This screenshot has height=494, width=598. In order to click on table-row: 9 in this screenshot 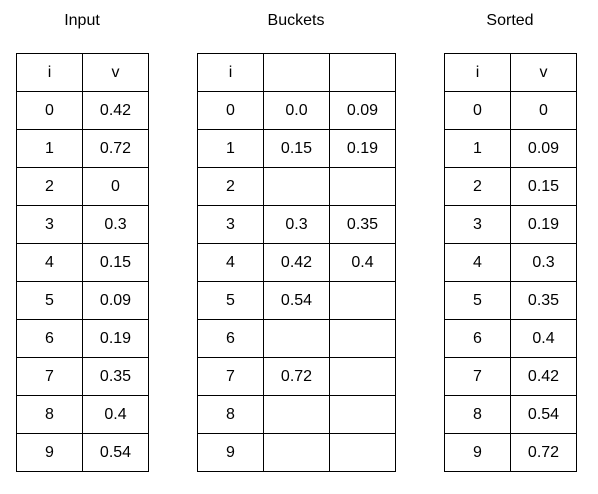, I will do `click(296, 452)`.